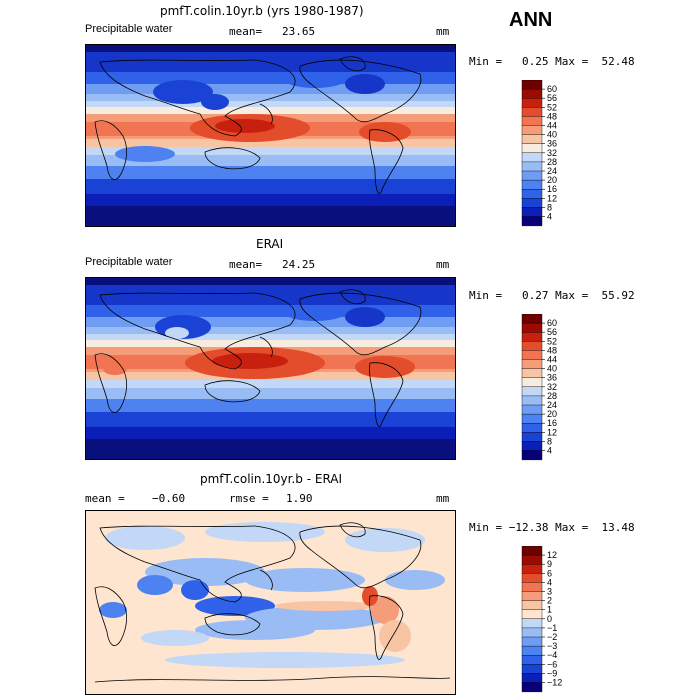 The height and width of the screenshot is (700, 700). What do you see at coordinates (271, 479) in the screenshot?
I see `panel3-title: pmfT.colin.10yr.b - ERAI` at bounding box center [271, 479].